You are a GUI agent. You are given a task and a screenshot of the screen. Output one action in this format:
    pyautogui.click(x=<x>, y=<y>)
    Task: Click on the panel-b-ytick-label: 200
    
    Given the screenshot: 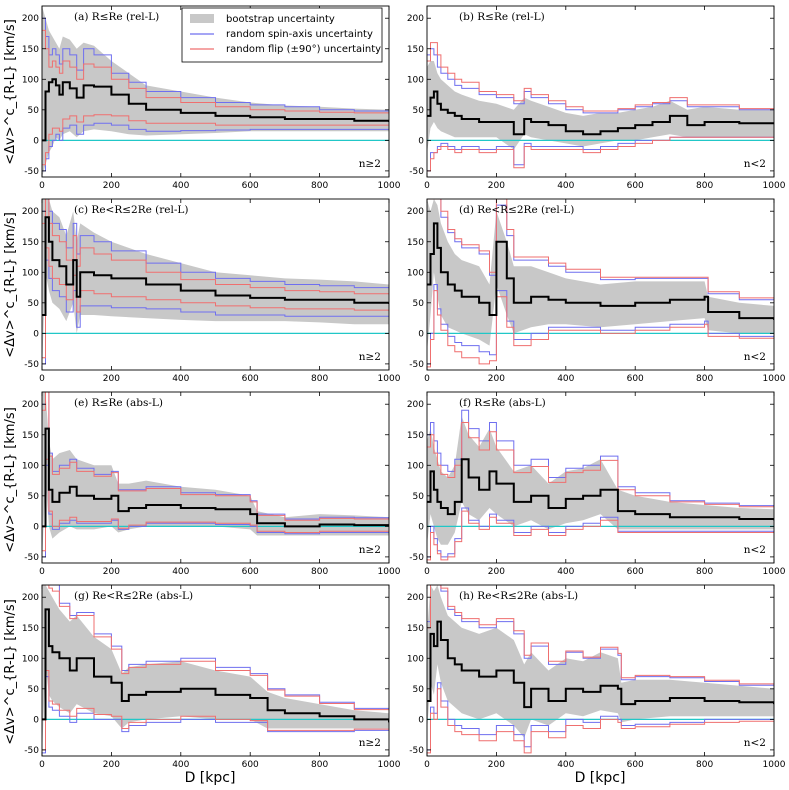 What is the action you would take?
    pyautogui.click(x=415, y=19)
    